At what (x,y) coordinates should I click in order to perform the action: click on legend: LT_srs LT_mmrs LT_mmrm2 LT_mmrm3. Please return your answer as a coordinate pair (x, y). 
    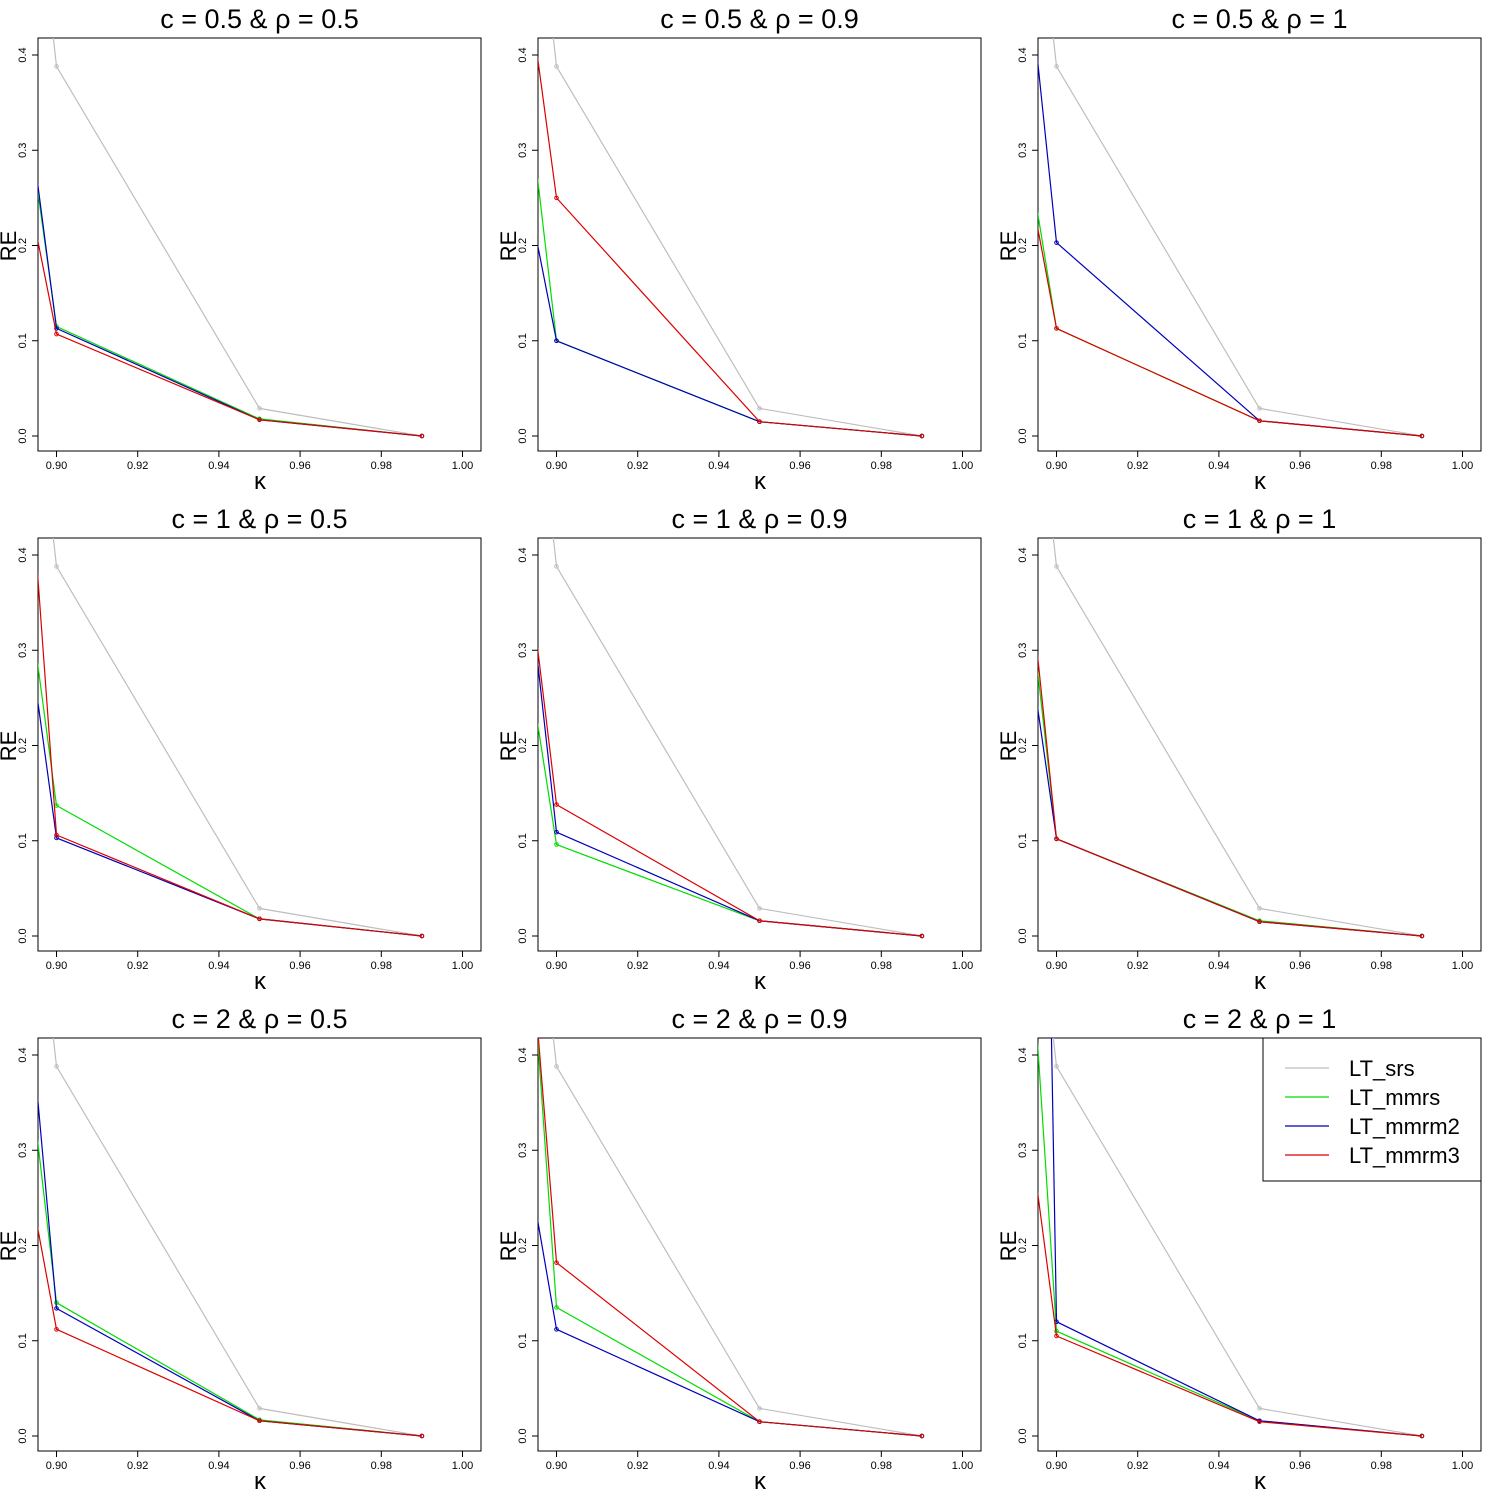
    Looking at the image, I should click on (1372, 1109).